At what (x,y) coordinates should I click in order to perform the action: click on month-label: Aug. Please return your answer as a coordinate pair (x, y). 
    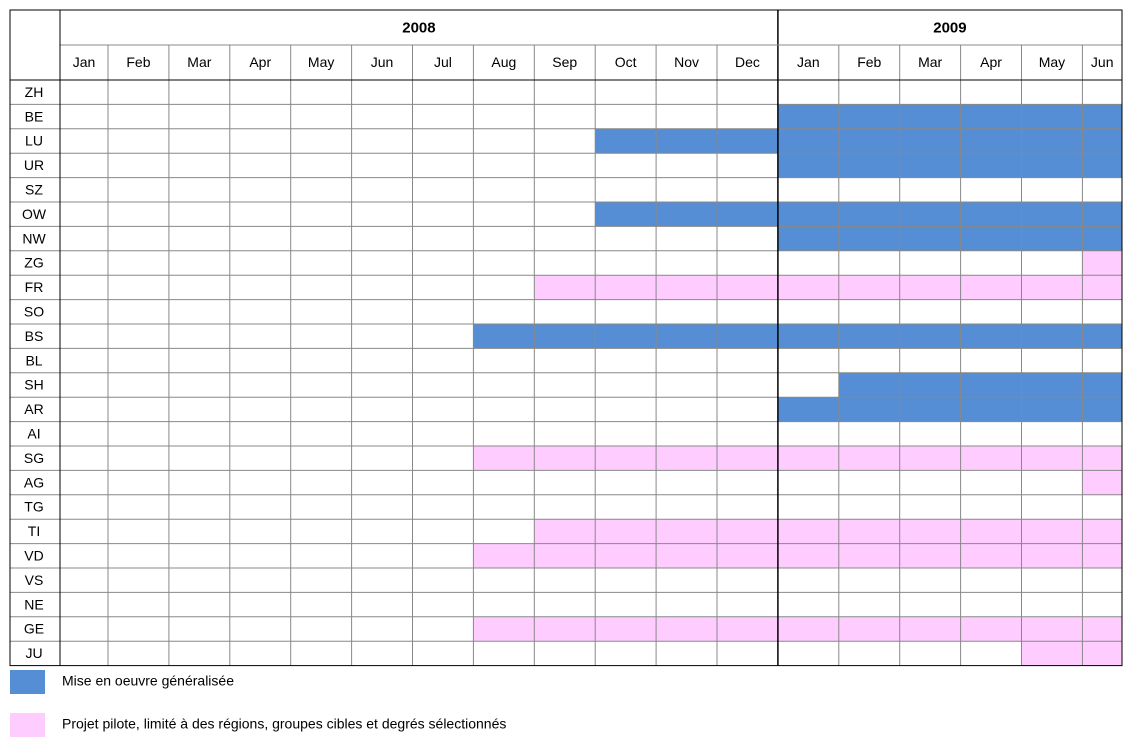
    Looking at the image, I should click on (503, 62).